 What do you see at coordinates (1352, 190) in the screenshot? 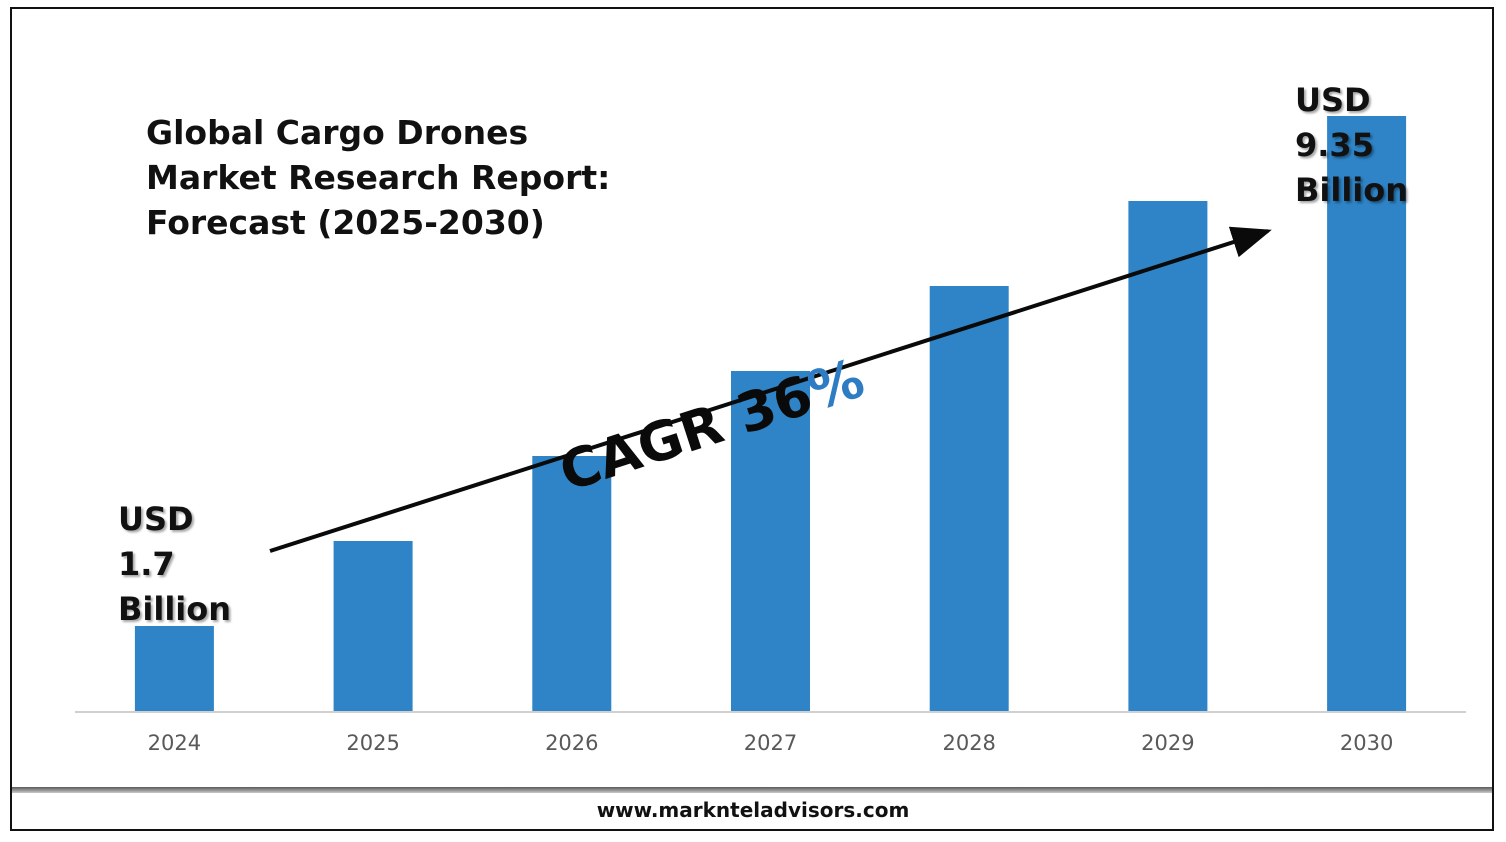
I see `end-value-unit: Billion` at bounding box center [1352, 190].